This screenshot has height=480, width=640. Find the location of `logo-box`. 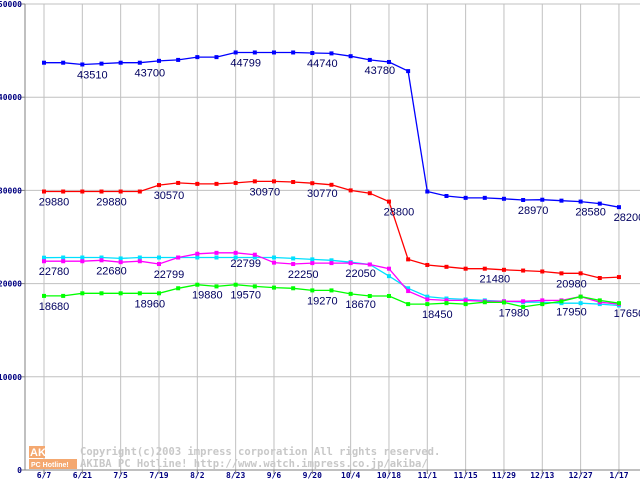

logo-box is located at coordinates (53, 464).